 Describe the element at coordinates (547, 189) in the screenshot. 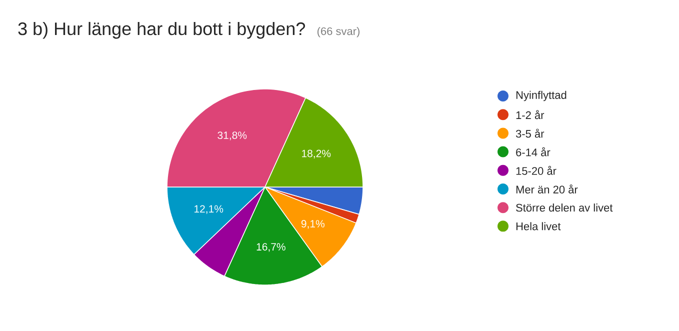

I see `legend-label: Mer än 20 år` at that location.